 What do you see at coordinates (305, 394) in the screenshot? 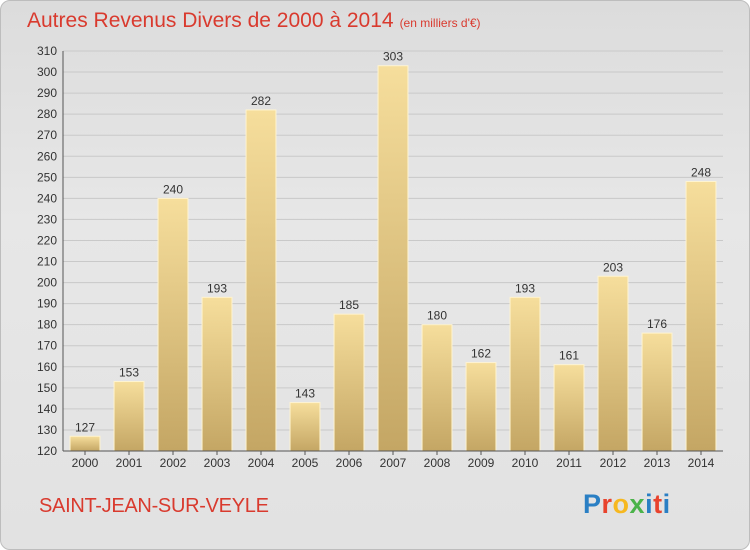
I see `bar-value-label: 143` at bounding box center [305, 394].